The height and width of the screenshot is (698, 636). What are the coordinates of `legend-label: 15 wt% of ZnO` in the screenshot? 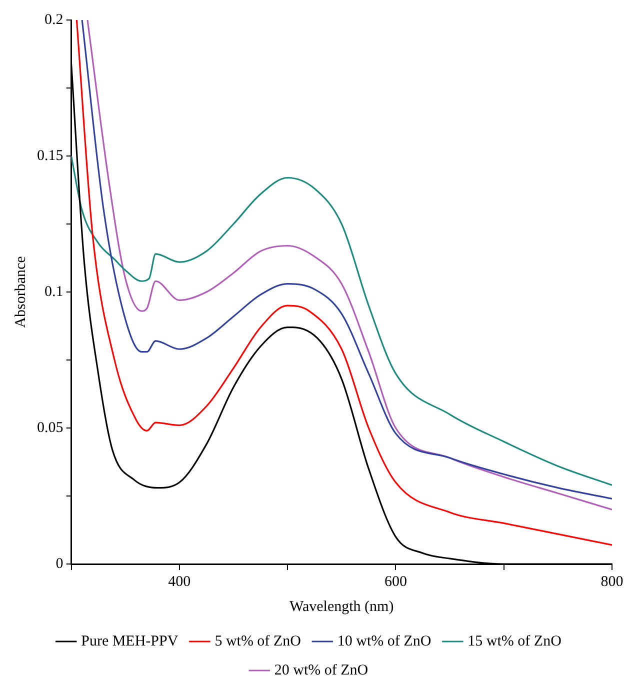 It's located at (515, 641).